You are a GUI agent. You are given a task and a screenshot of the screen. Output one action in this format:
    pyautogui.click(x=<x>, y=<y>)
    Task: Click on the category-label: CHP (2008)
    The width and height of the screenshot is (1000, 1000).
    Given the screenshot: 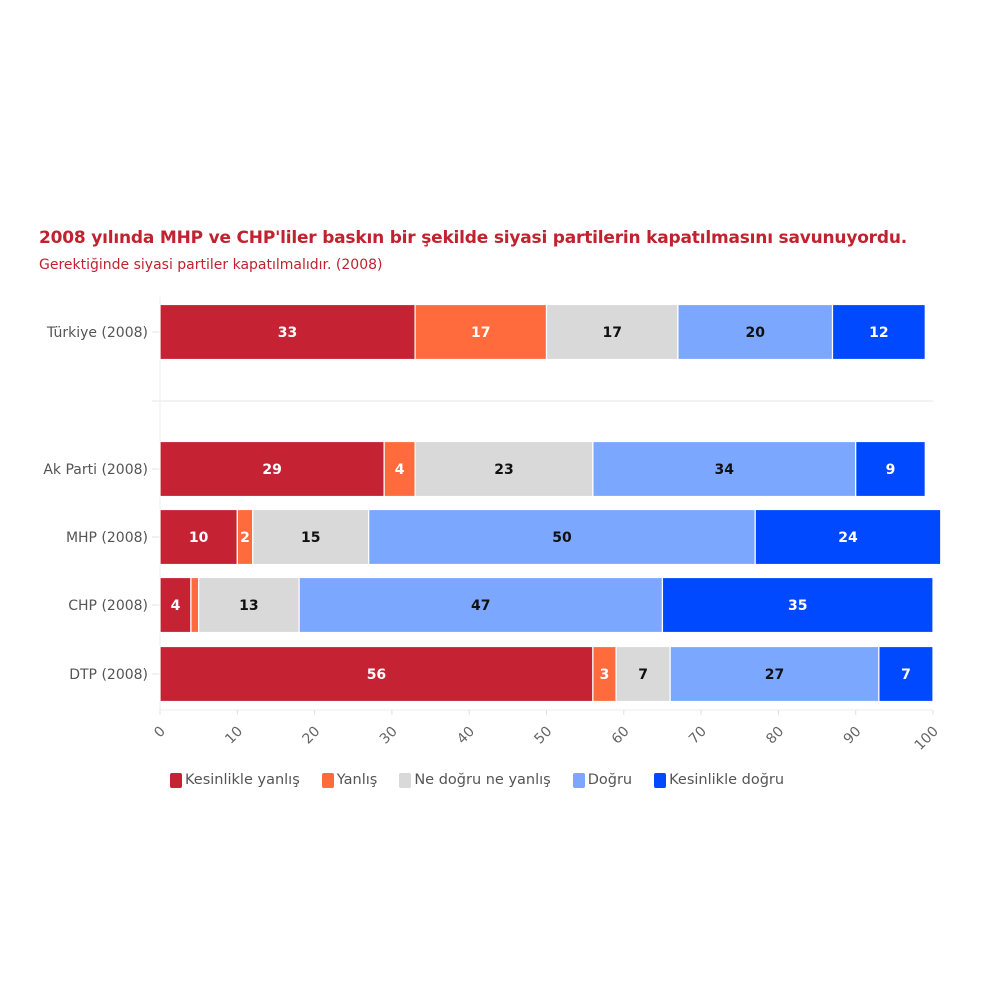 What is the action you would take?
    pyautogui.click(x=108, y=606)
    